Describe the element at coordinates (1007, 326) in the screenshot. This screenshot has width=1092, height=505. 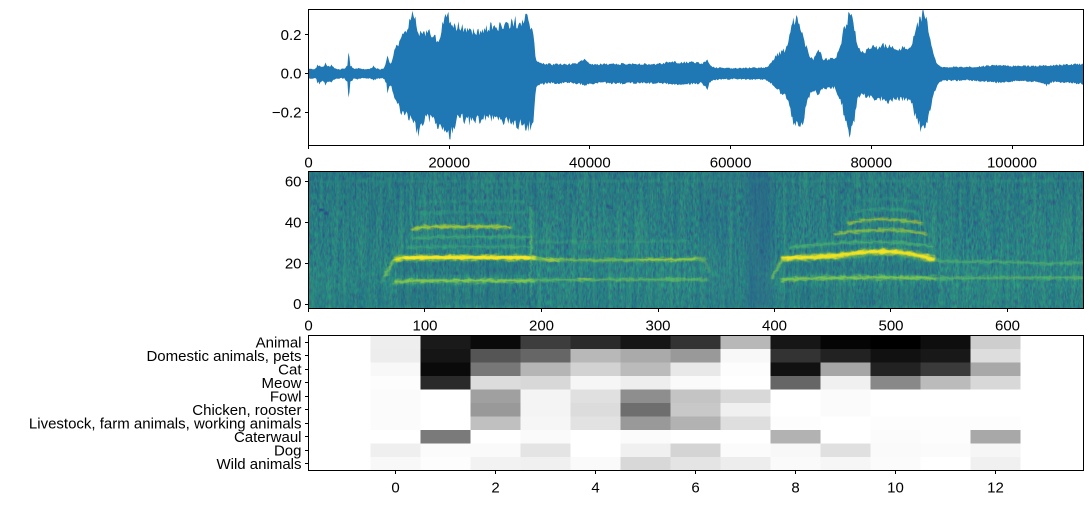
I see `svg-text: 600` at that location.